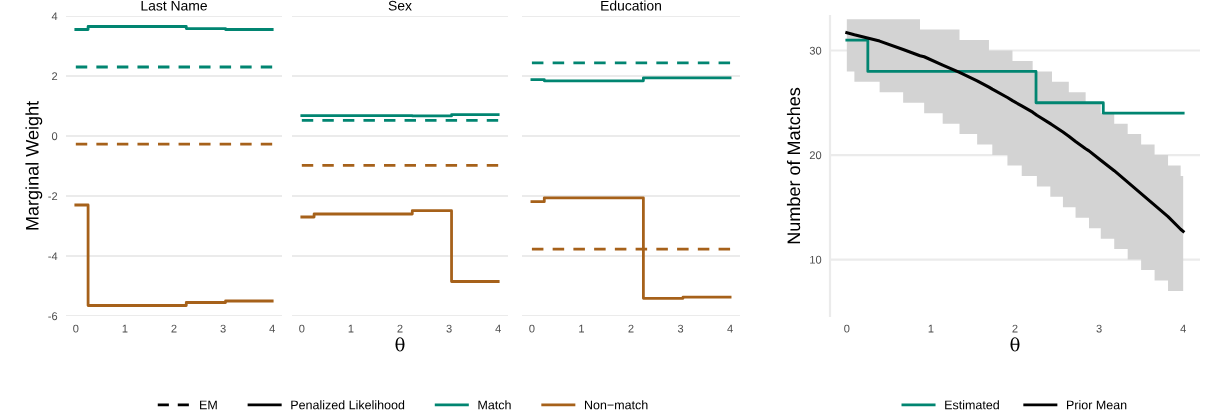 This screenshot has height=414, width=1216. Describe the element at coordinates (348, 405) in the screenshot. I see `legend-label: Penalized Likelihood` at that location.